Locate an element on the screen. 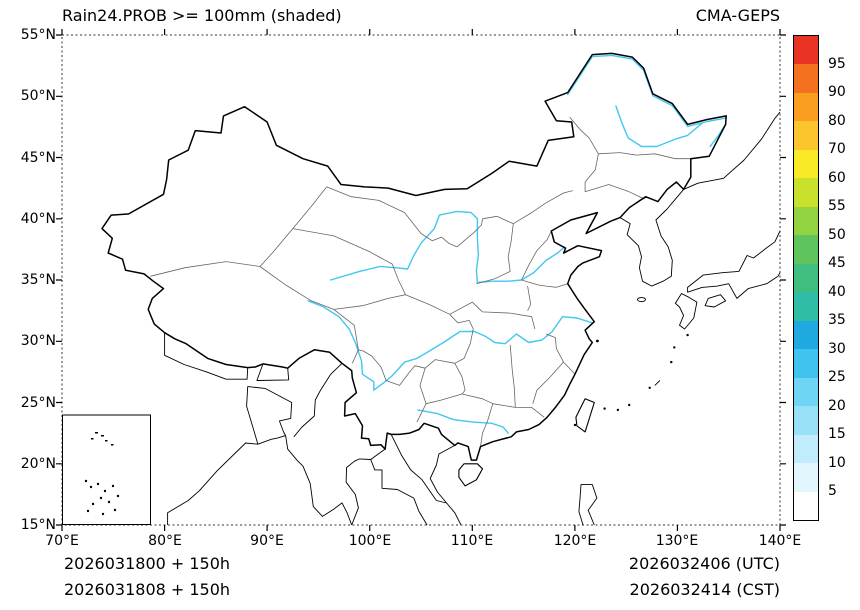  thailand-borders is located at coordinates (386, 492).